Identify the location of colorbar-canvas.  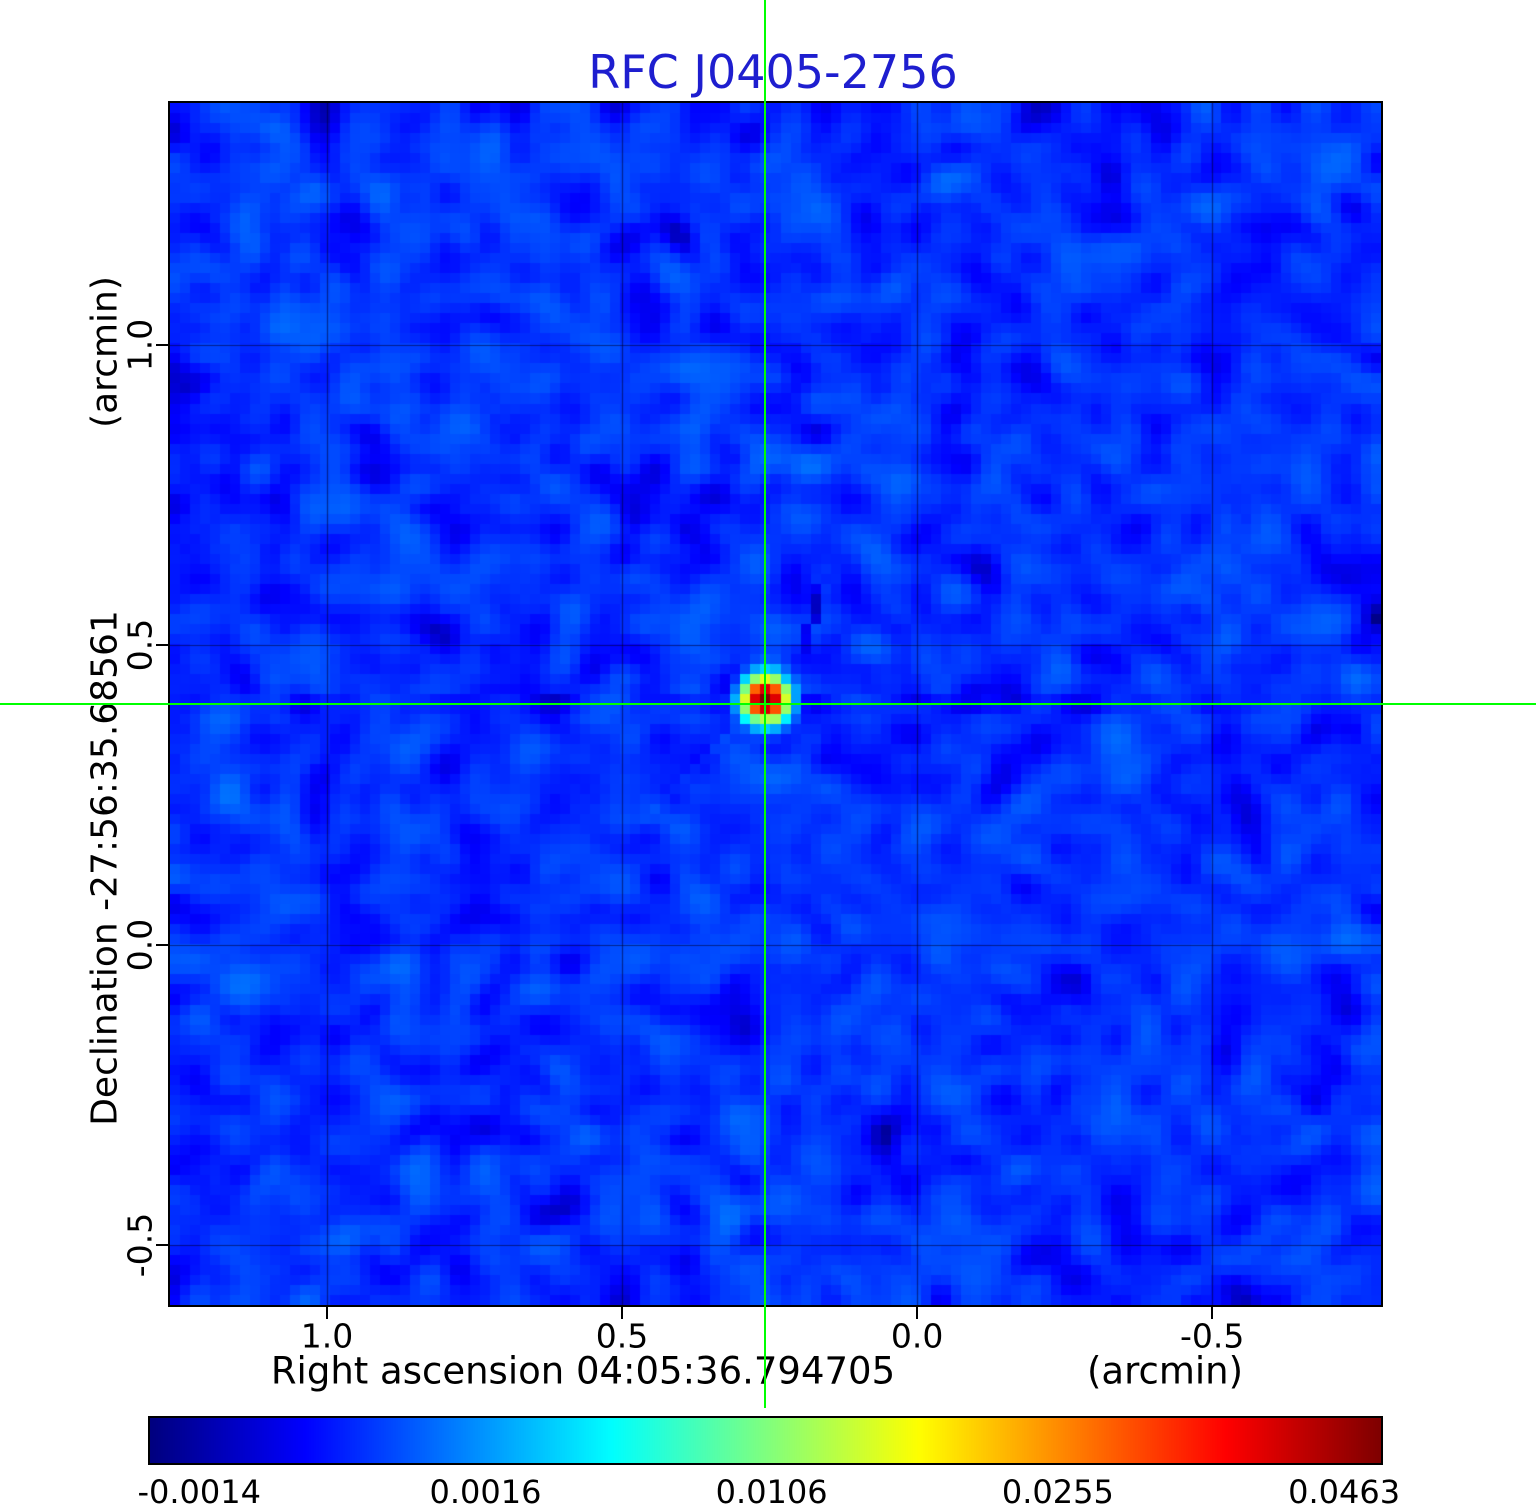
(765, 1440).